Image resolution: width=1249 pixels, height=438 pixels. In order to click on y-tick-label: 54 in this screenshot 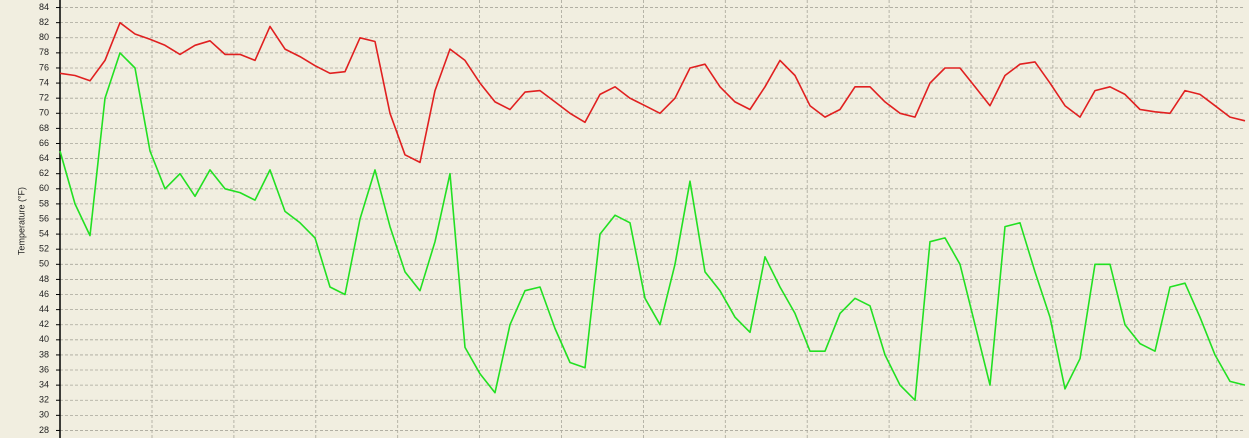, I will do `click(44, 233)`.